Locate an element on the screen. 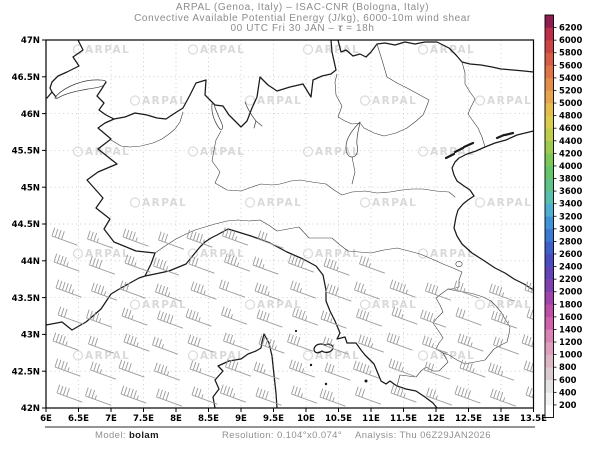 This screenshot has height=450, width=600. colorbar-label: 5800 is located at coordinates (570, 53).